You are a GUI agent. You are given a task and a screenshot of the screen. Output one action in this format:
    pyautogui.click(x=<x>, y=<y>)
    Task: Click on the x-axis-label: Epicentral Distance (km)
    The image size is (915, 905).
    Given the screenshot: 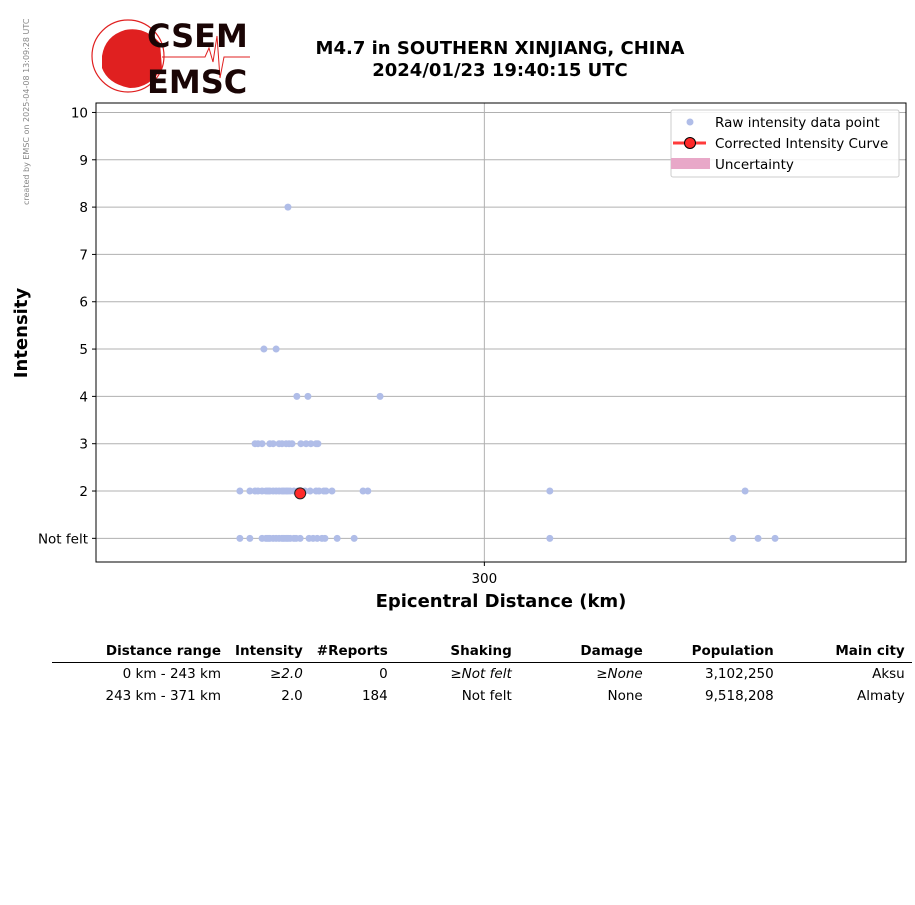 What is the action you would take?
    pyautogui.click(x=501, y=601)
    